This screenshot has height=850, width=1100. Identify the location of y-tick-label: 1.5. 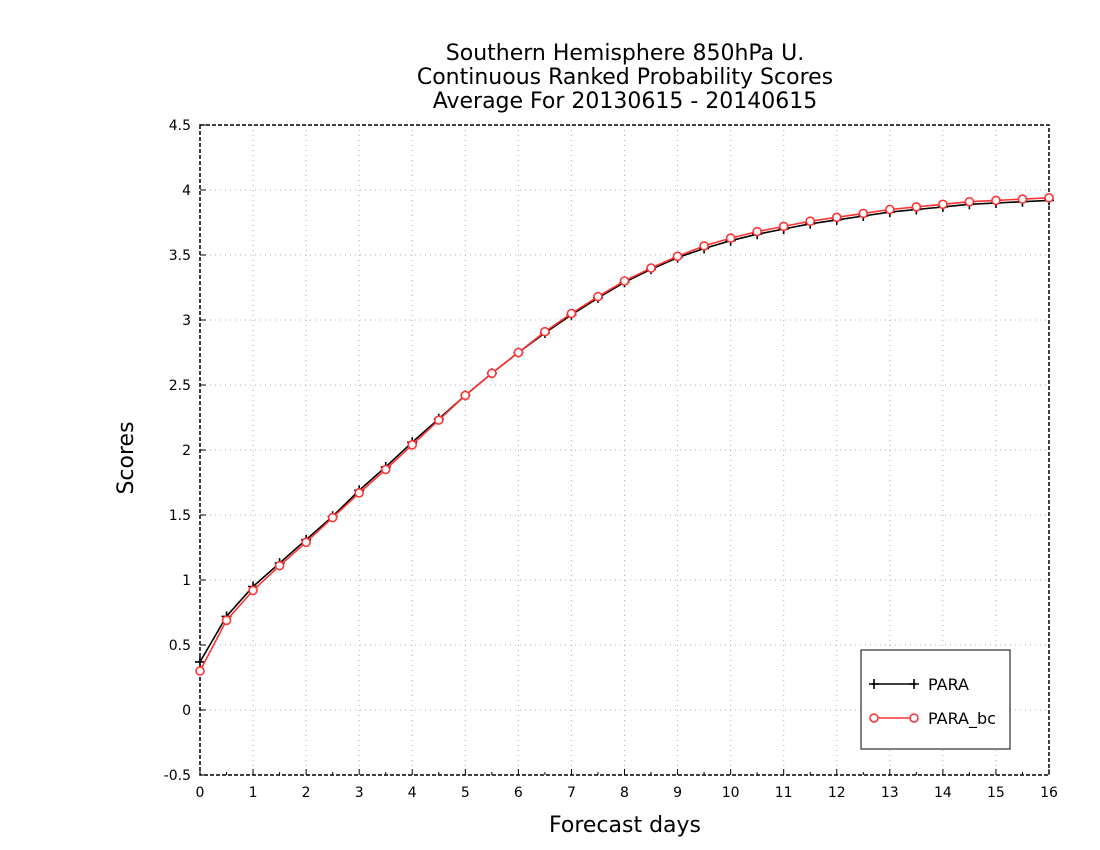
(180, 516).